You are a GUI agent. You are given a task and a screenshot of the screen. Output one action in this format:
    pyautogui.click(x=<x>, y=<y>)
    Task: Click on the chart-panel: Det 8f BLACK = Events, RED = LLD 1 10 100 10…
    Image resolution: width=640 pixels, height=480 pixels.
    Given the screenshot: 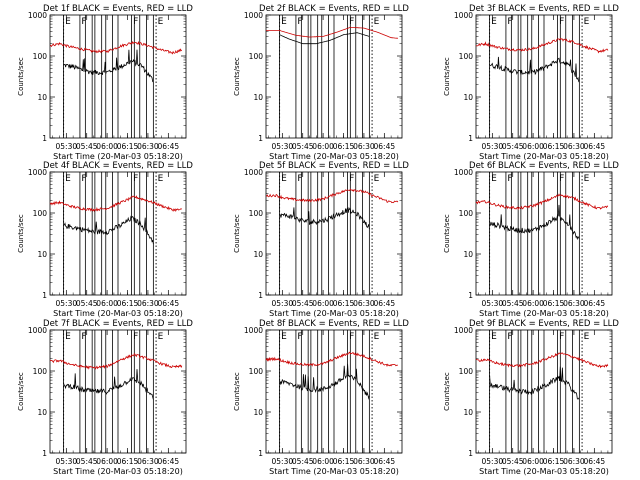 What is the action you would take?
    pyautogui.click(x=321, y=397)
    